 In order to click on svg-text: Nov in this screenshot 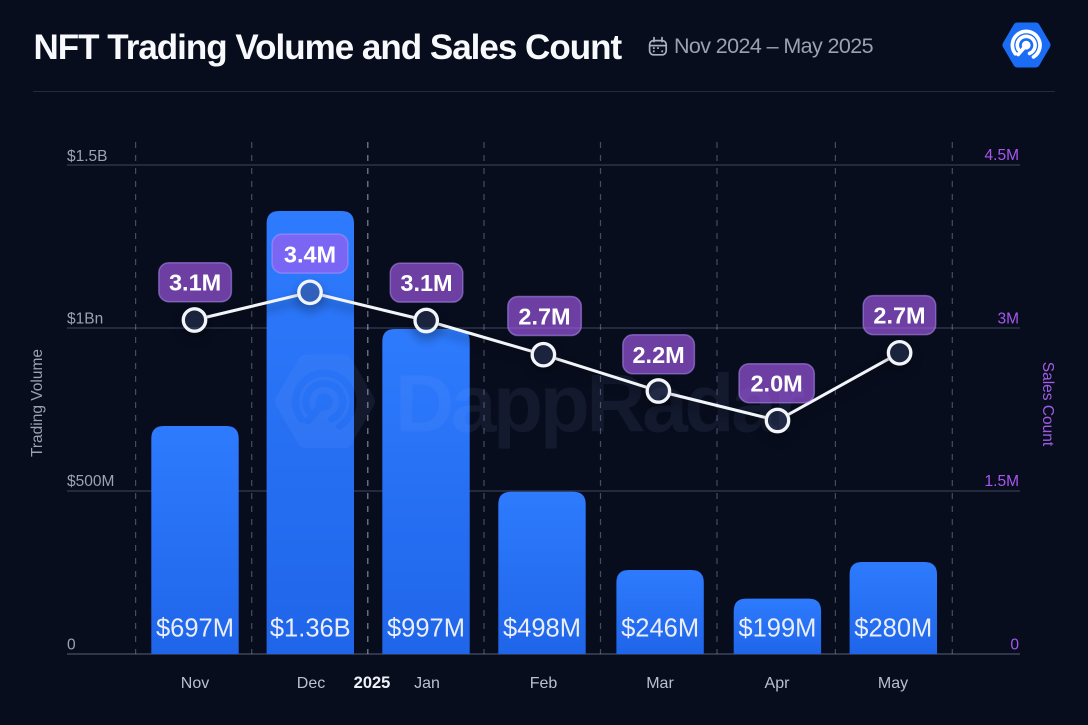, I will do `click(195, 683)`.